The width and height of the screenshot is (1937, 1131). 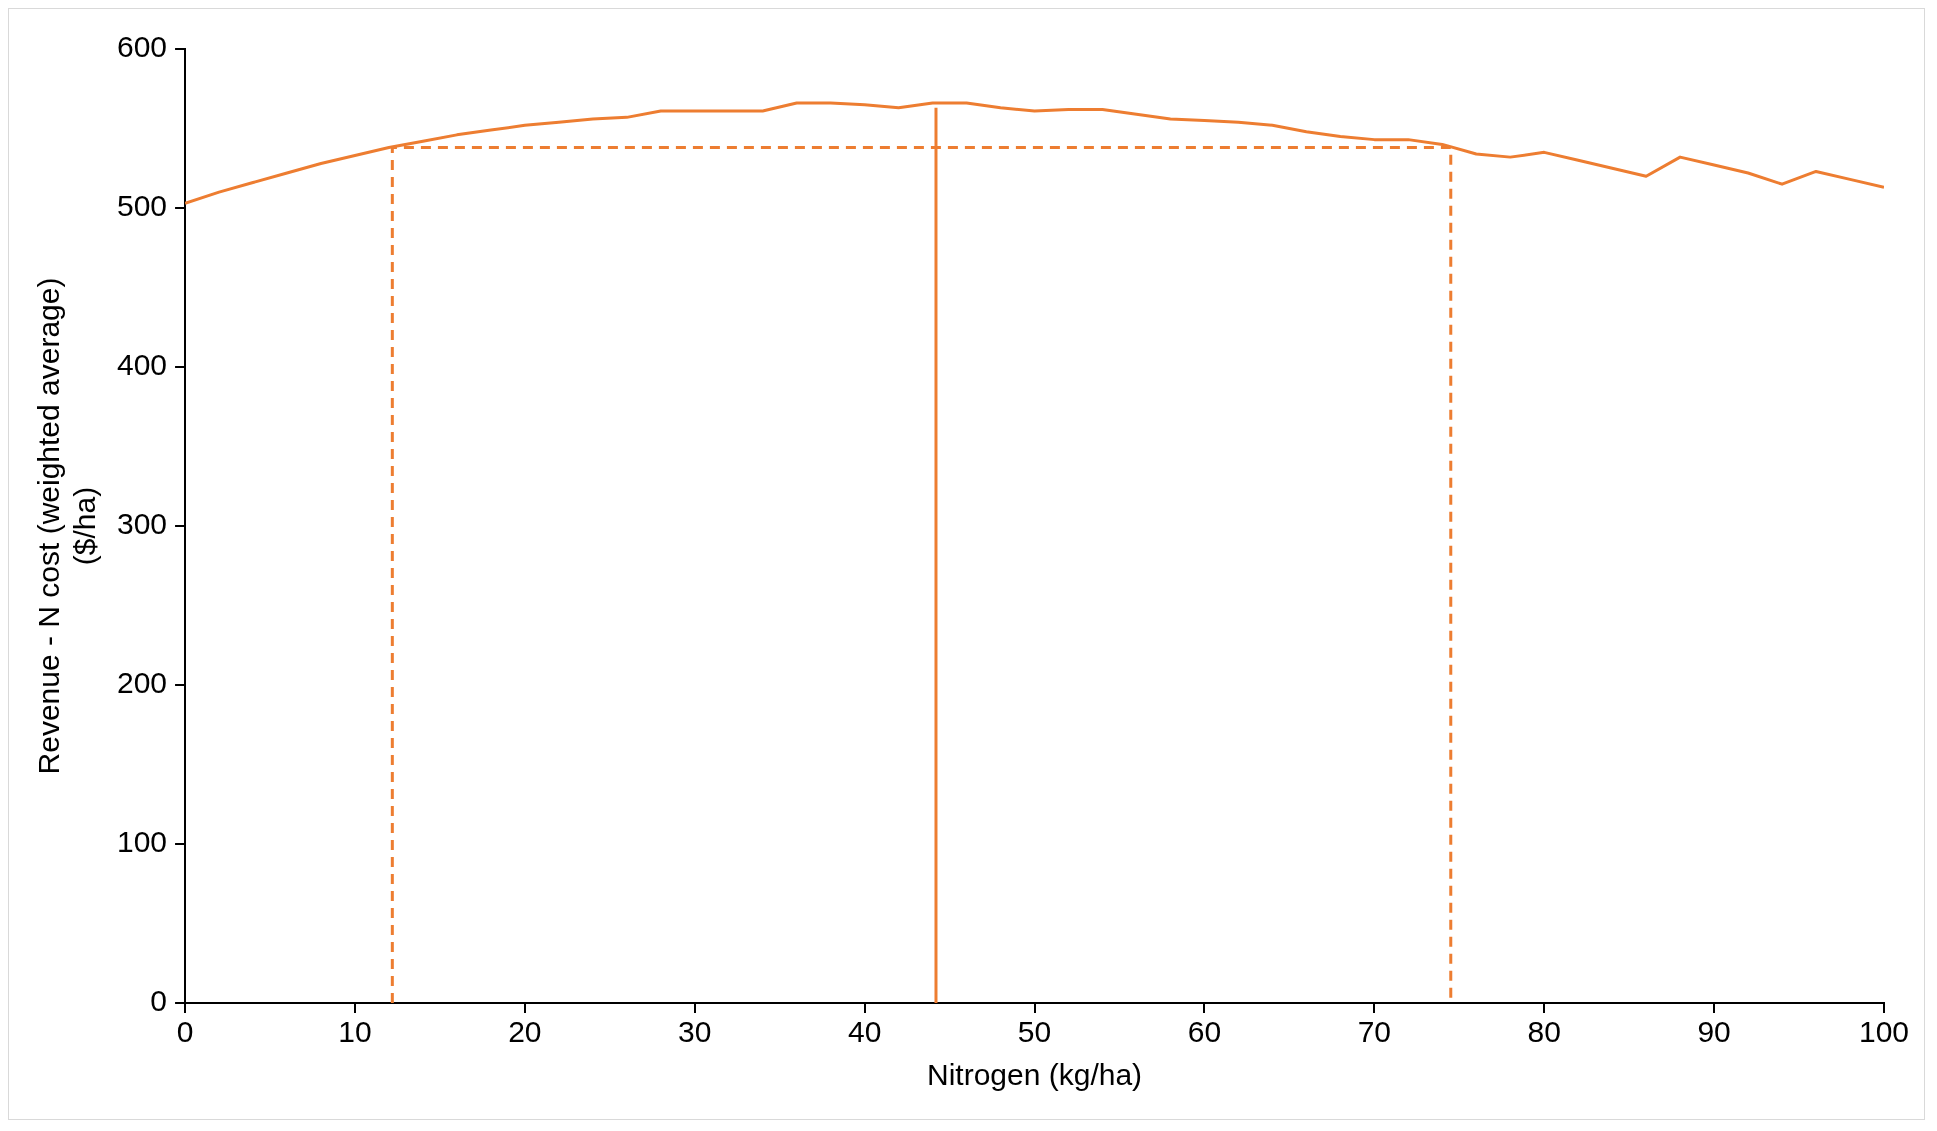 I want to click on x-tick-label: 100, so click(x=1884, y=1032).